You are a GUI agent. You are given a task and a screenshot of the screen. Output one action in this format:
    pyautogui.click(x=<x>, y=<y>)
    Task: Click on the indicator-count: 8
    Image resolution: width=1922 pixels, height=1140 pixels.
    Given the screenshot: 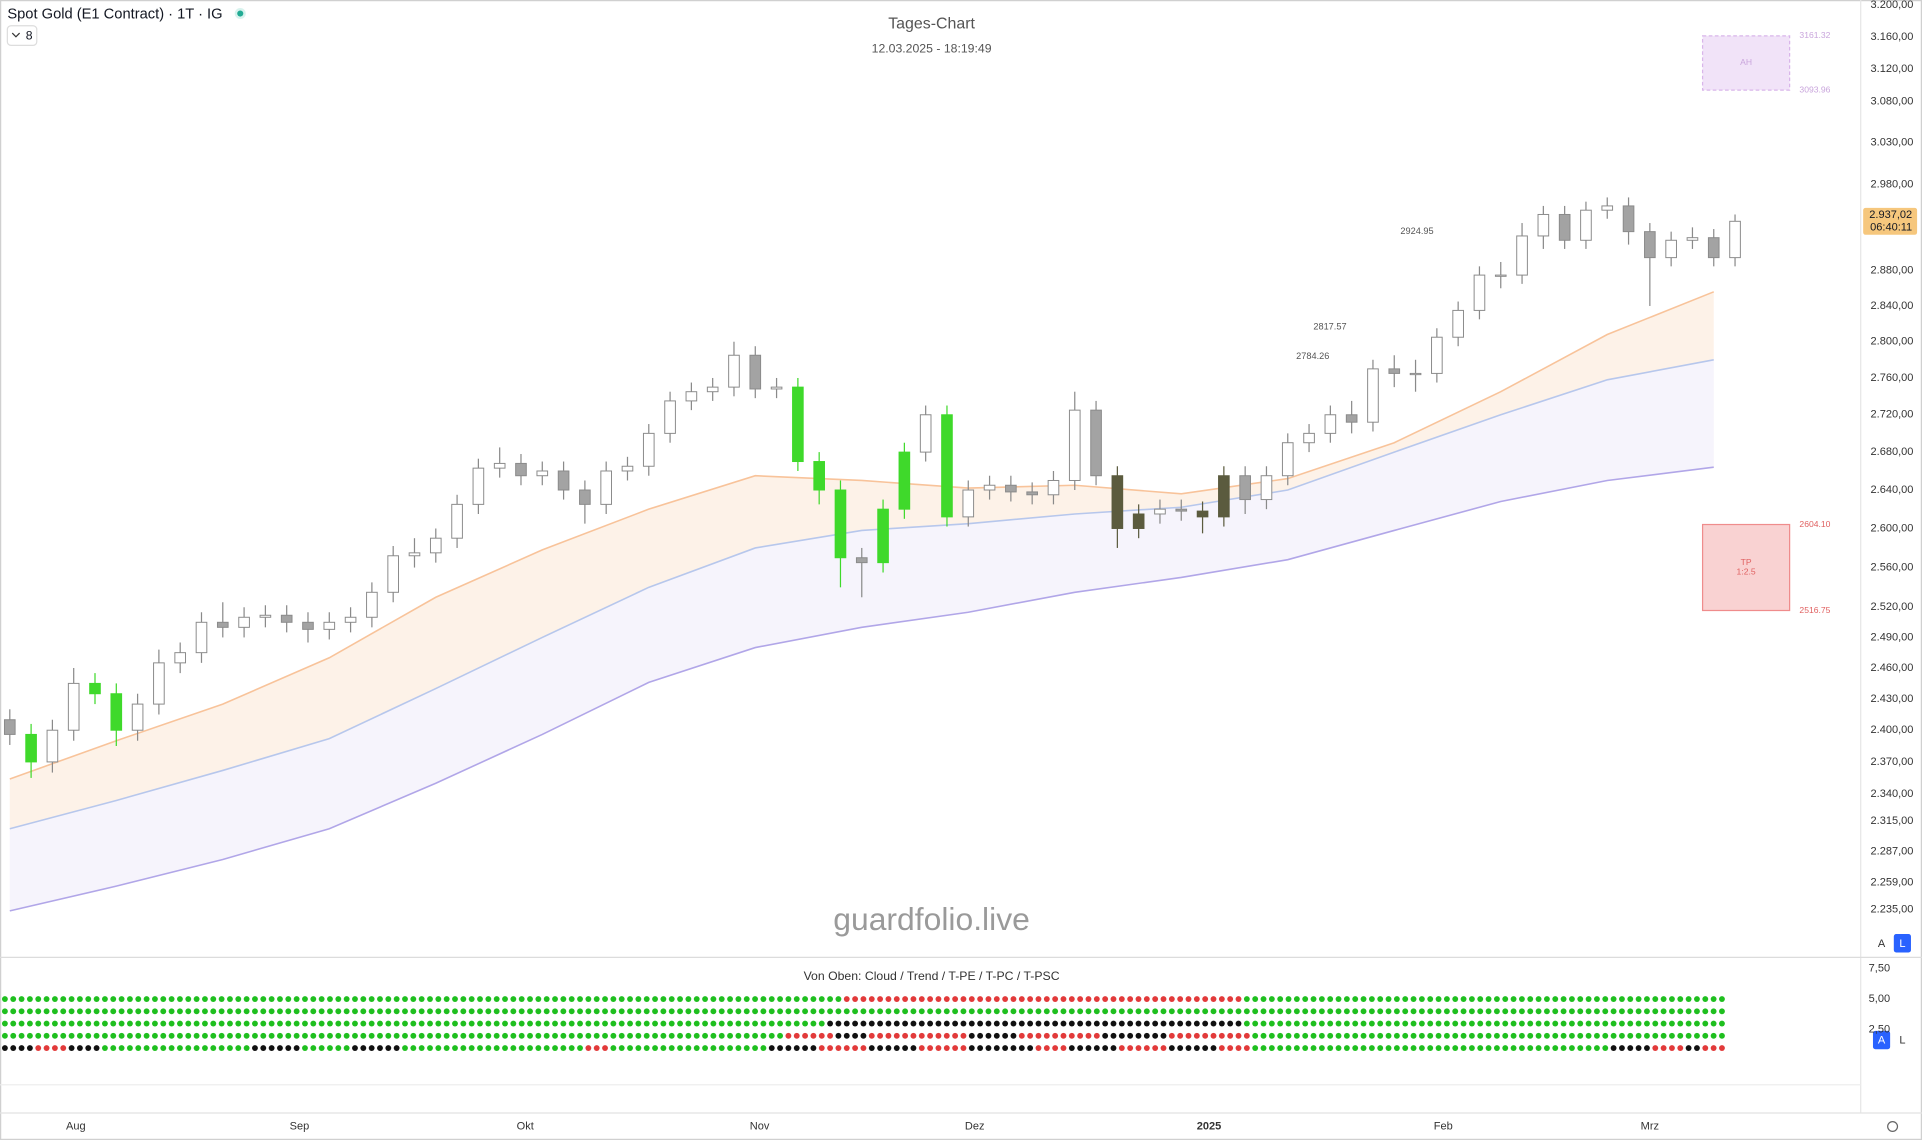 What is the action you would take?
    pyautogui.click(x=29, y=35)
    